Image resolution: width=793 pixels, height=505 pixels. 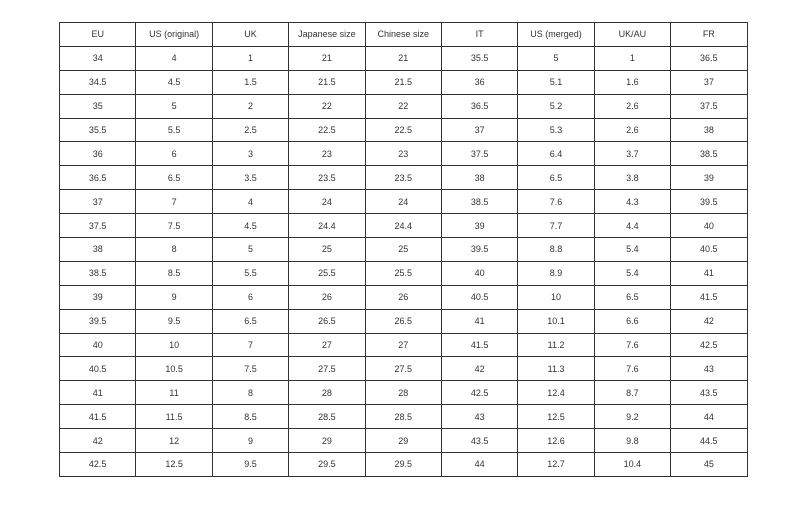 I want to click on table-cell: 40.5, so click(x=97, y=369).